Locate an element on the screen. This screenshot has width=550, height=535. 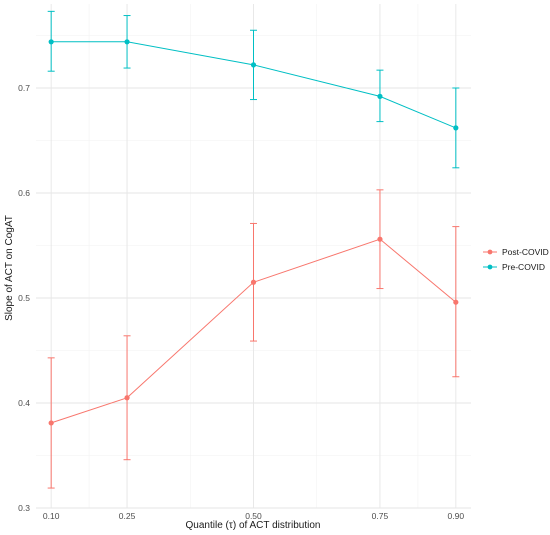
y-tick-label: 0.3 is located at coordinates (24, 508).